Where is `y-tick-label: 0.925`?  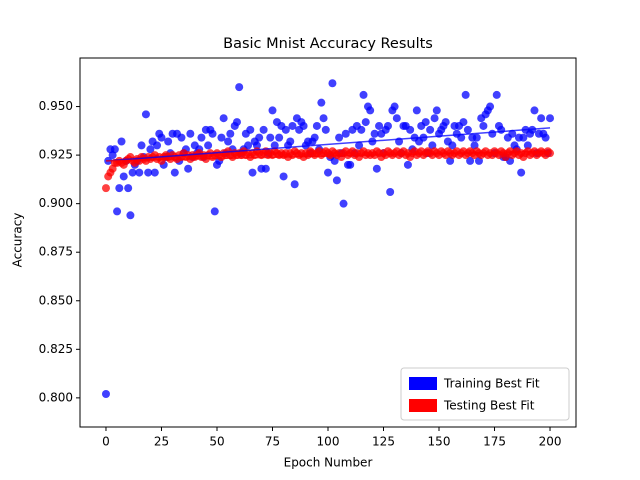
y-tick-label: 0.925 is located at coordinates (56, 155).